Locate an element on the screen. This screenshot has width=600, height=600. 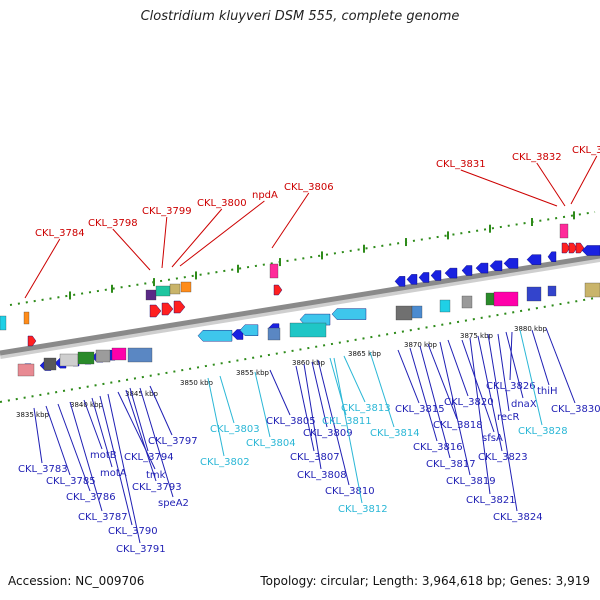
gene-label: CKL_3833 is located at coordinates (586, 150).